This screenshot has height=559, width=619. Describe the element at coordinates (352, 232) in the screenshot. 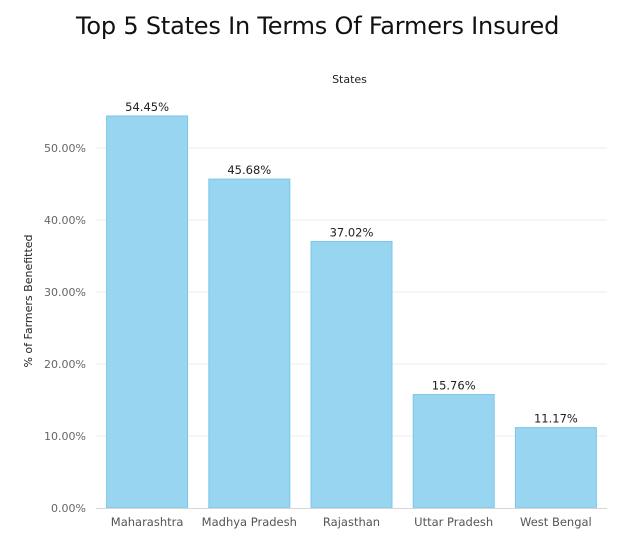

I see `data-label: 37.02%` at that location.